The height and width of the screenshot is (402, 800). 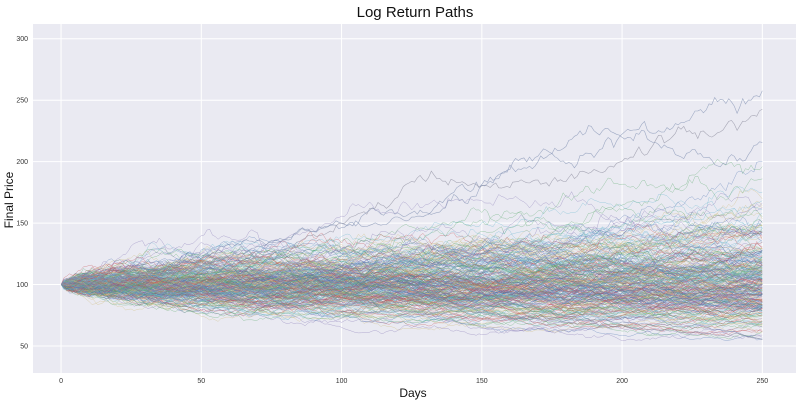 I want to click on x-tick-label: 100, so click(x=342, y=381).